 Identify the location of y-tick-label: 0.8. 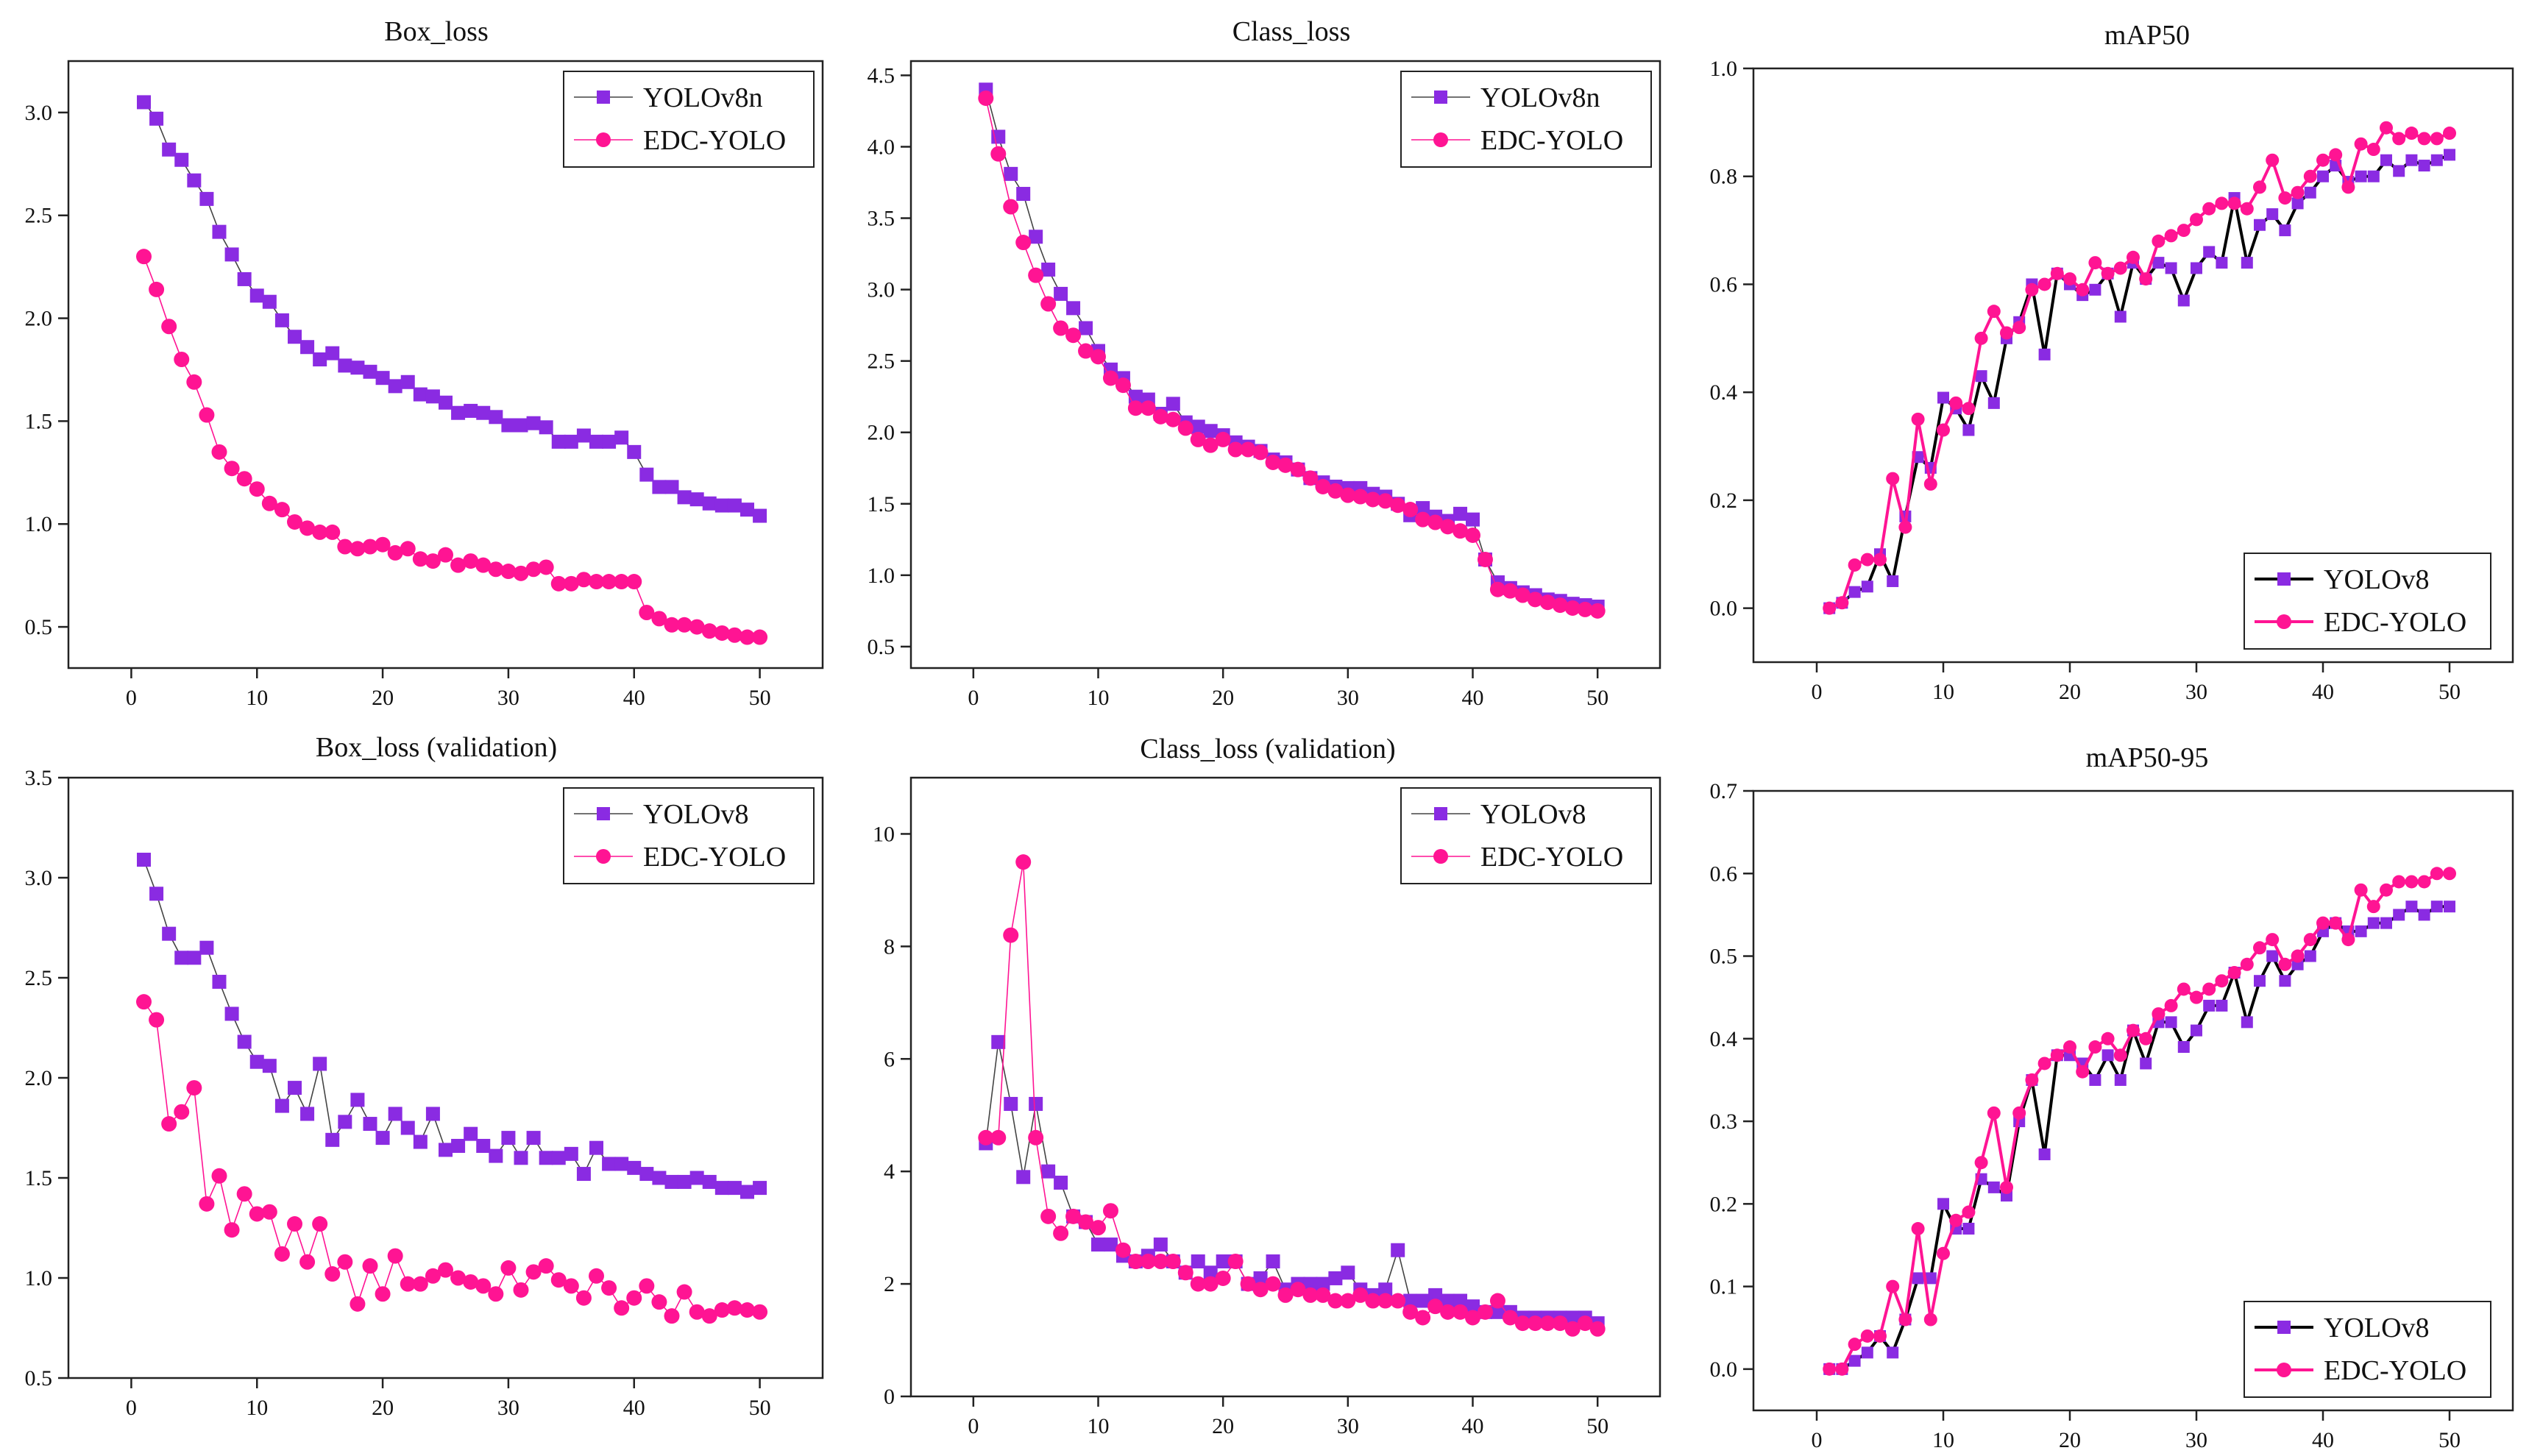
(1724, 177).